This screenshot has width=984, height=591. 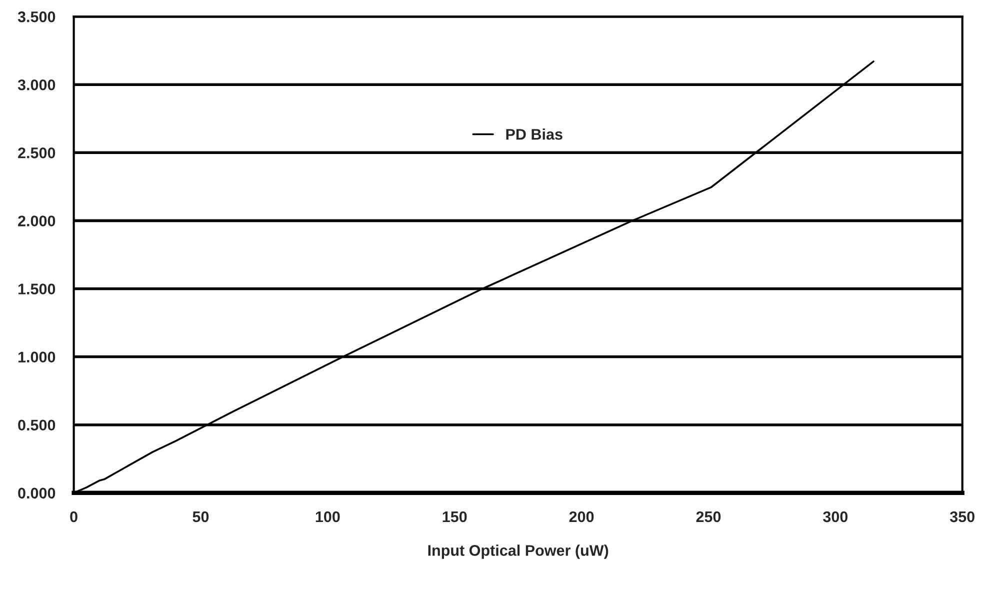 What do you see at coordinates (37, 16) in the screenshot?
I see `y-tick-label: 3.500` at bounding box center [37, 16].